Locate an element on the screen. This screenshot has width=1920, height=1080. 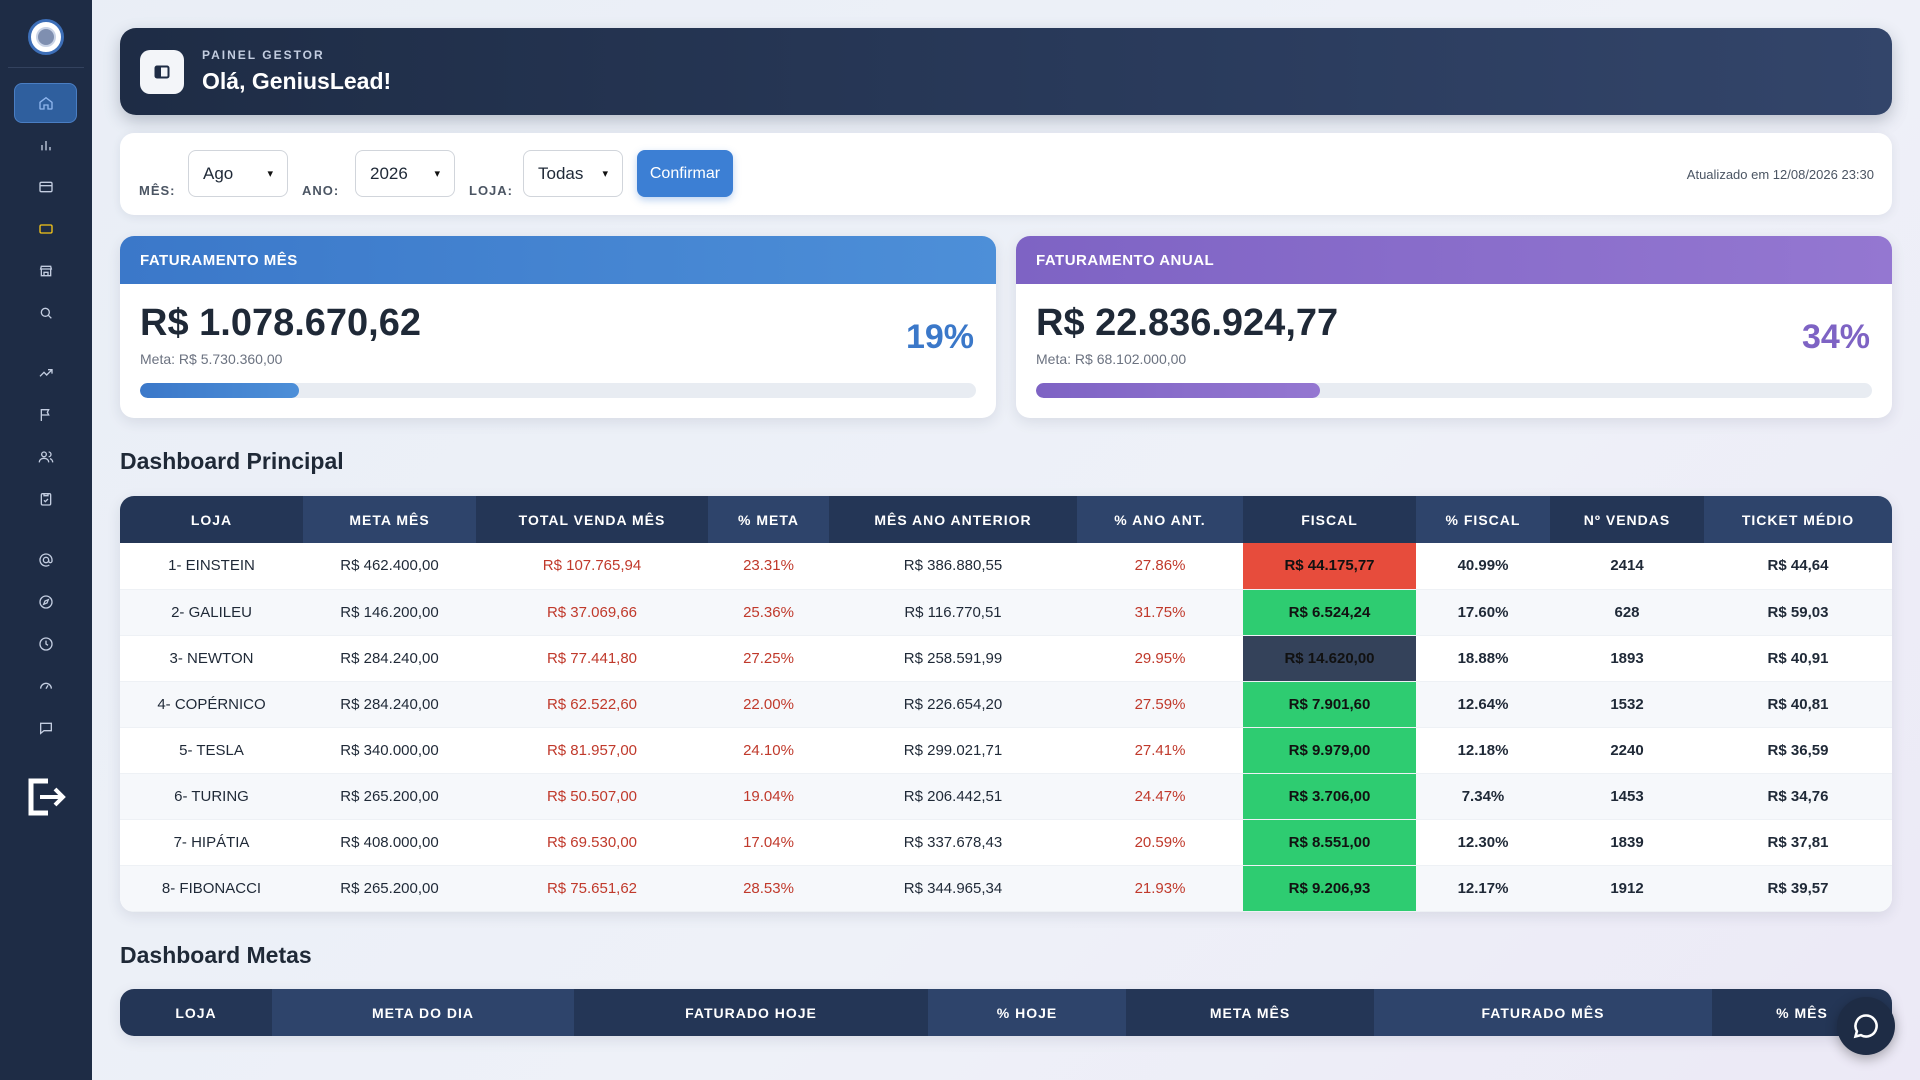
sidebar-item-users is located at coordinates (45, 457).